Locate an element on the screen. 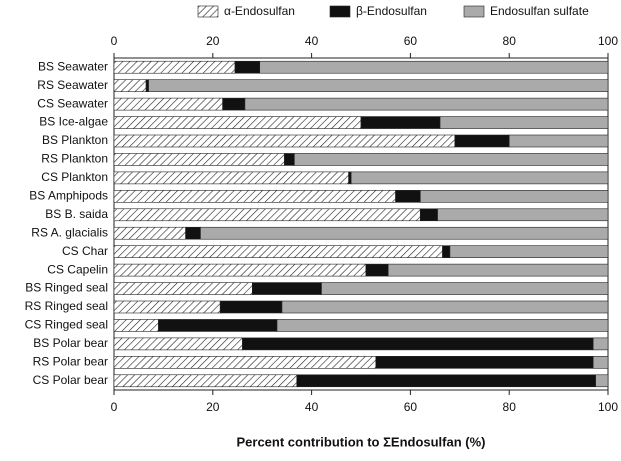 The height and width of the screenshot is (461, 621). y-tick-label: BS Amphipods is located at coordinates (68, 196).